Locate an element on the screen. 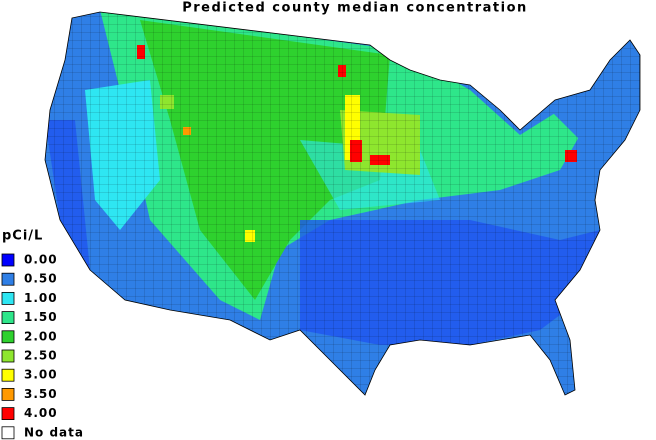 Image resolution: width=656 pixels, height=440 pixels. legend-label: No data is located at coordinates (54, 432).